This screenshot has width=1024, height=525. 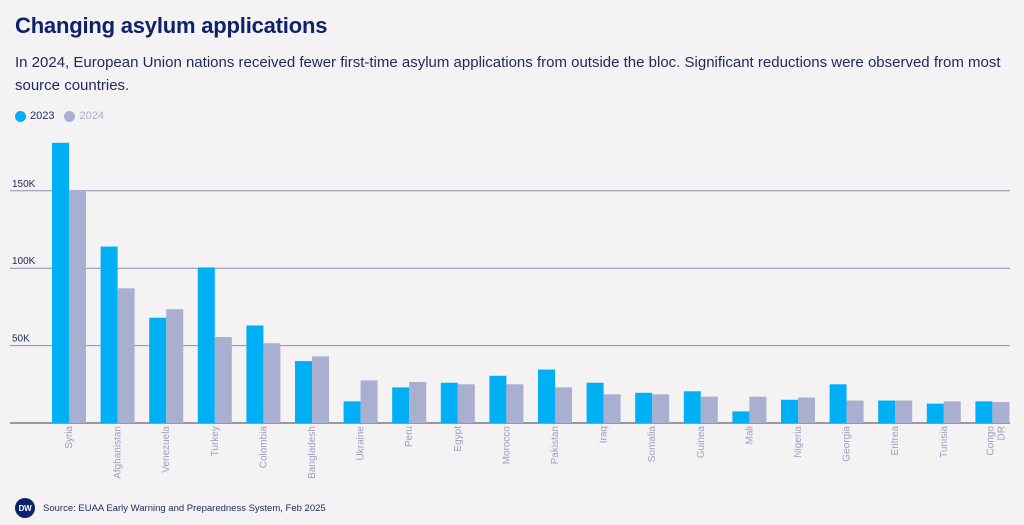 What do you see at coordinates (361, 443) in the screenshot?
I see `x-tick-label-ukraine: Ukraine` at bounding box center [361, 443].